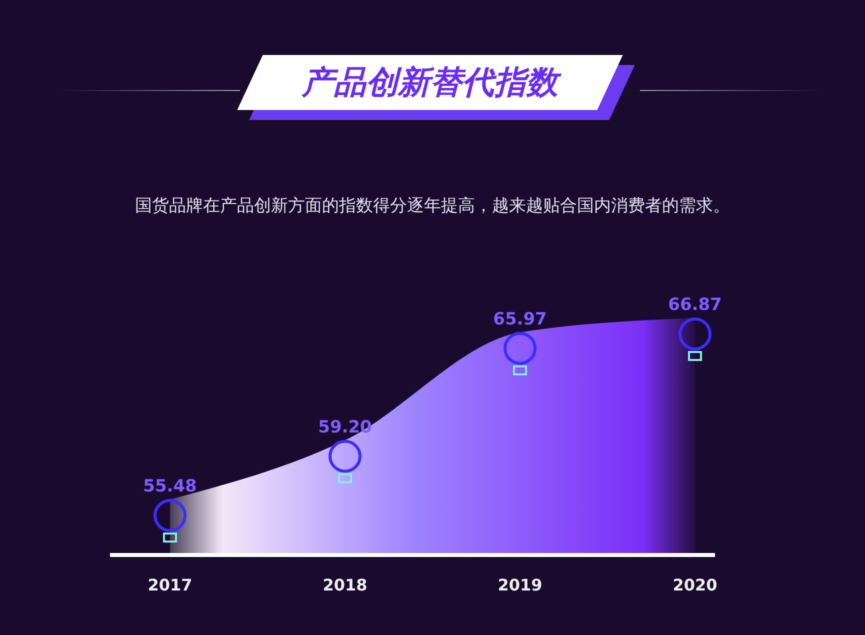 The width and height of the screenshot is (865, 635). What do you see at coordinates (170, 486) in the screenshot?
I see `data-label: 55.48` at bounding box center [170, 486].